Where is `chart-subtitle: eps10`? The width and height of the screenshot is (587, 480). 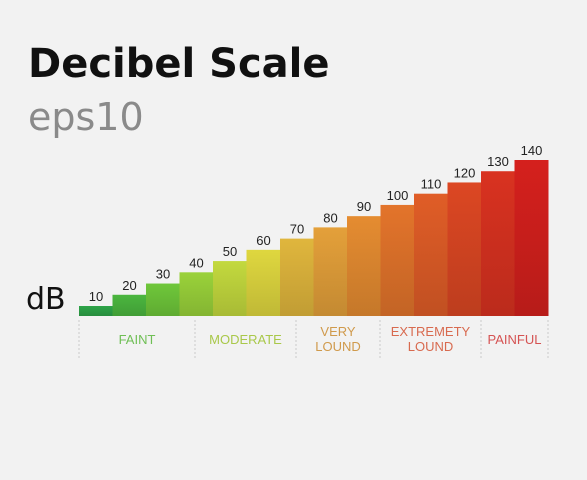
chart-subtitle: eps10 is located at coordinates (86, 117).